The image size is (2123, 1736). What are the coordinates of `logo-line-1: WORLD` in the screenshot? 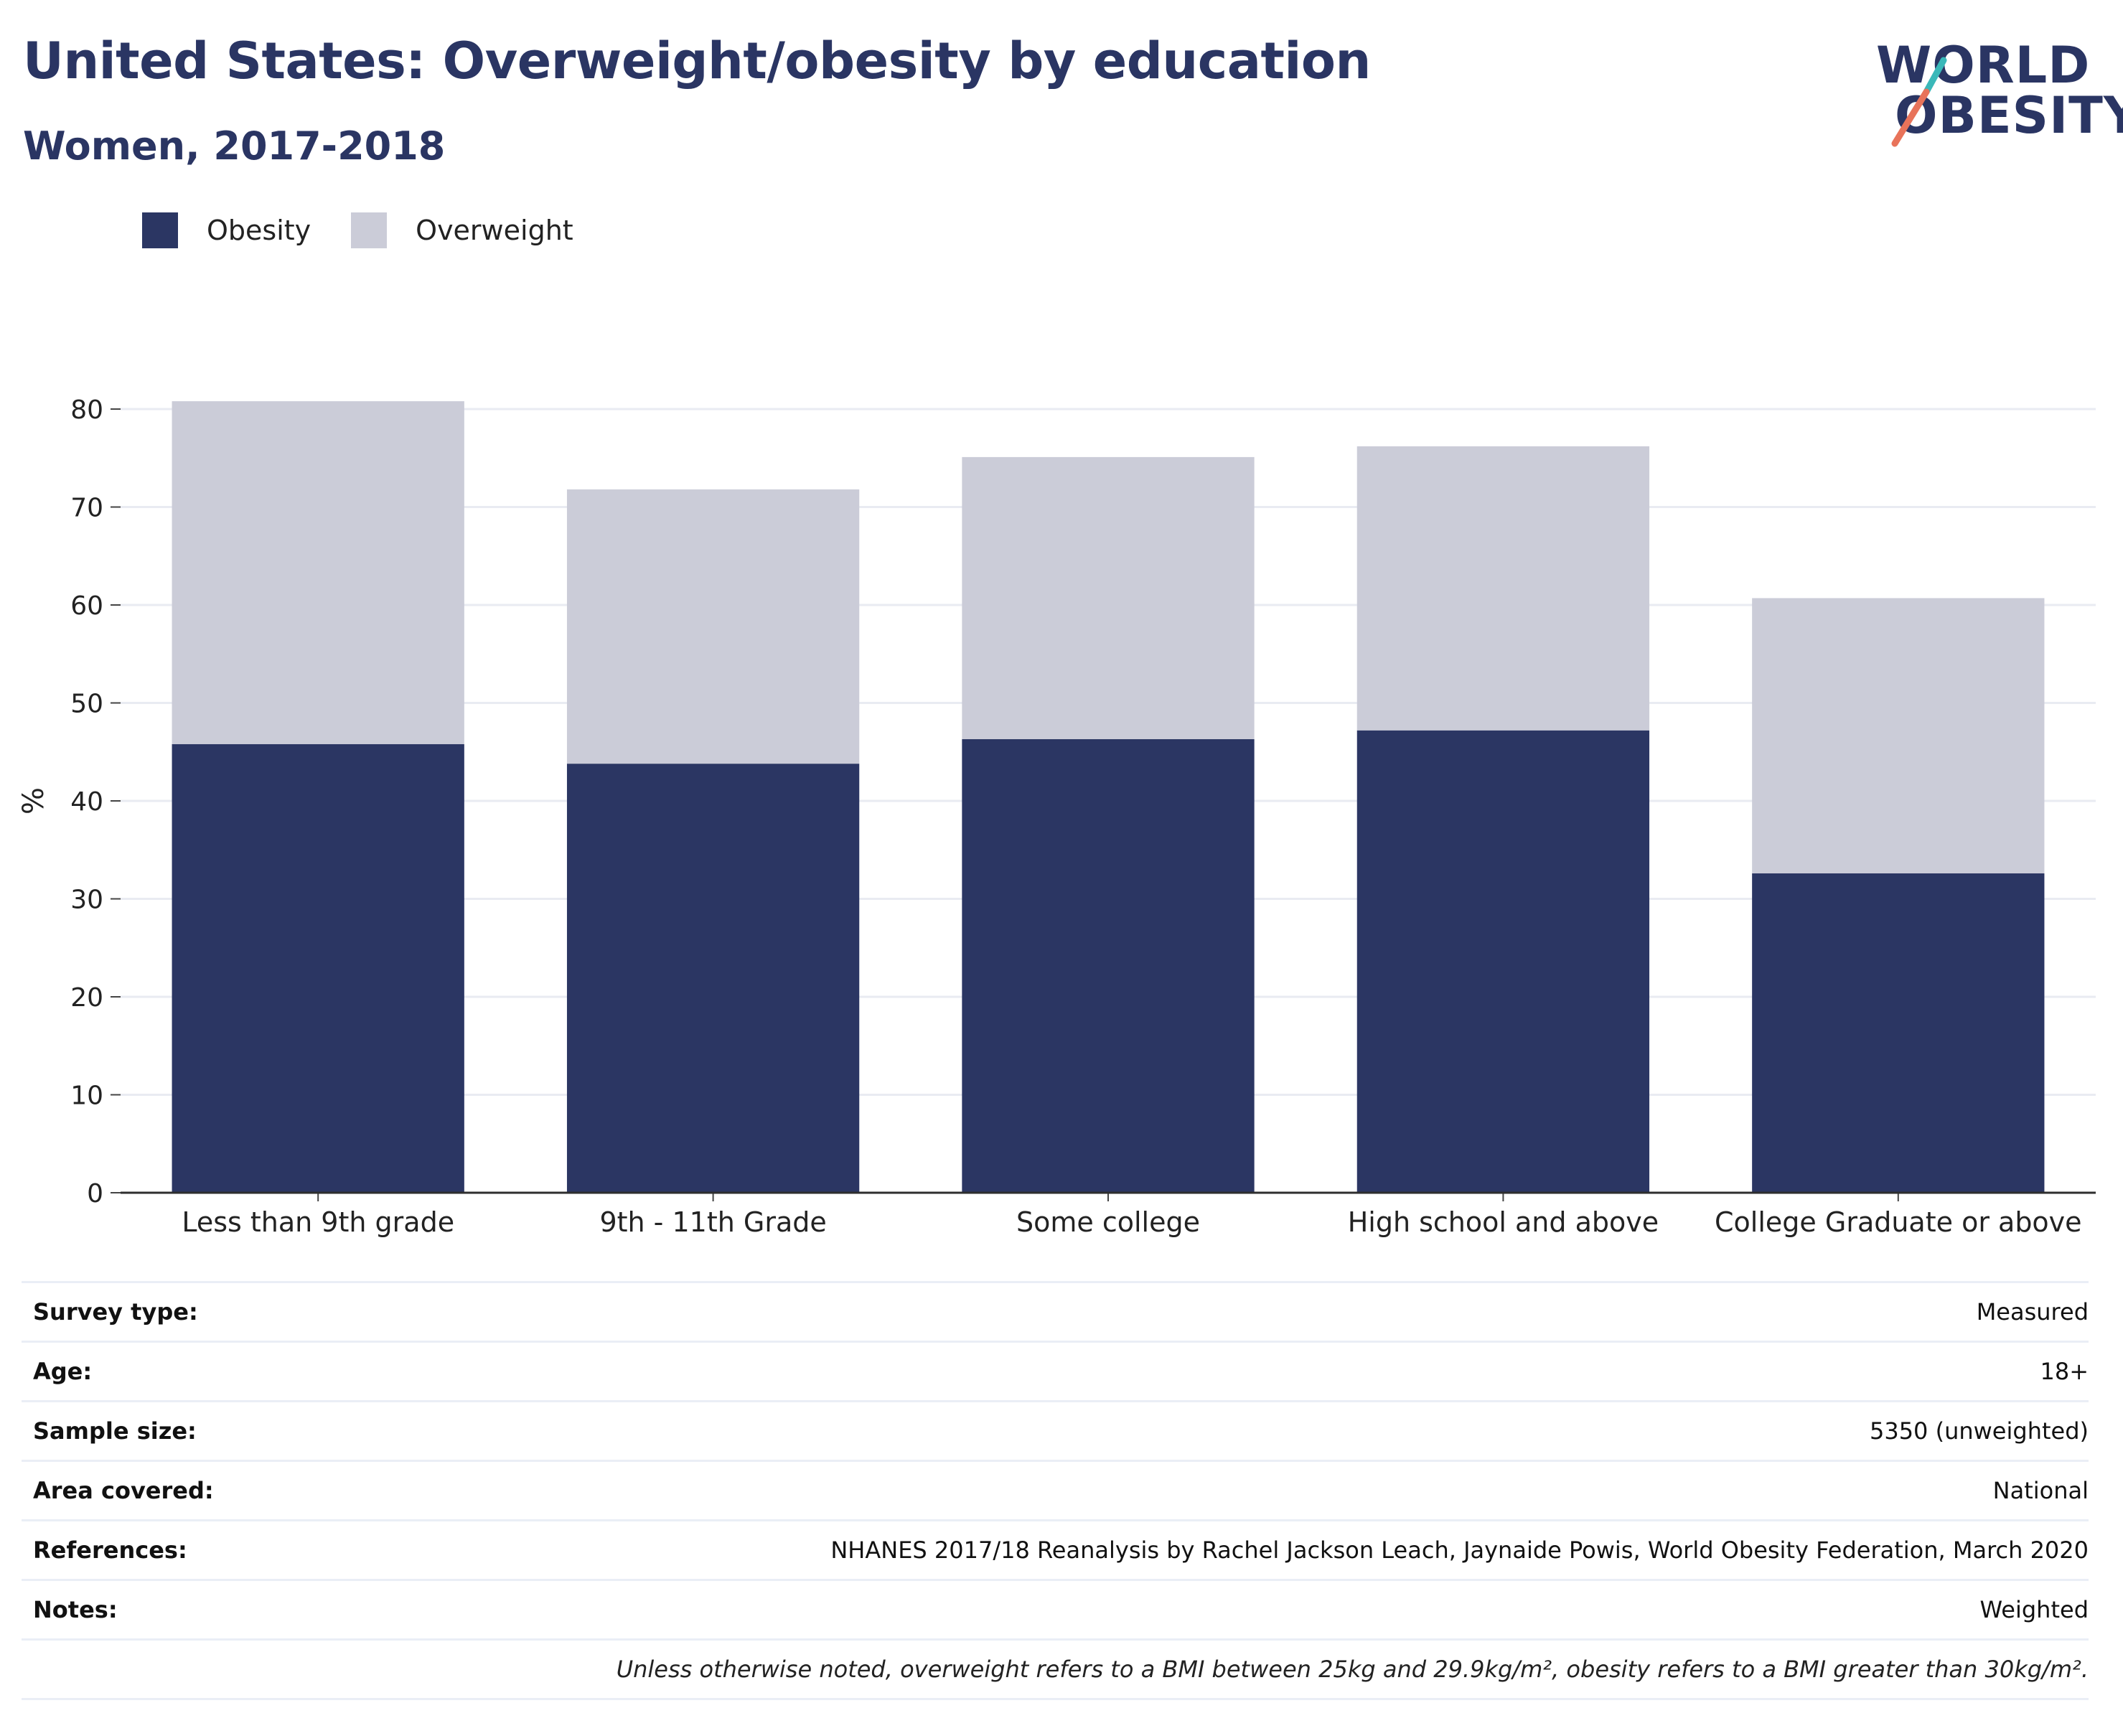 It's located at (1983, 65).